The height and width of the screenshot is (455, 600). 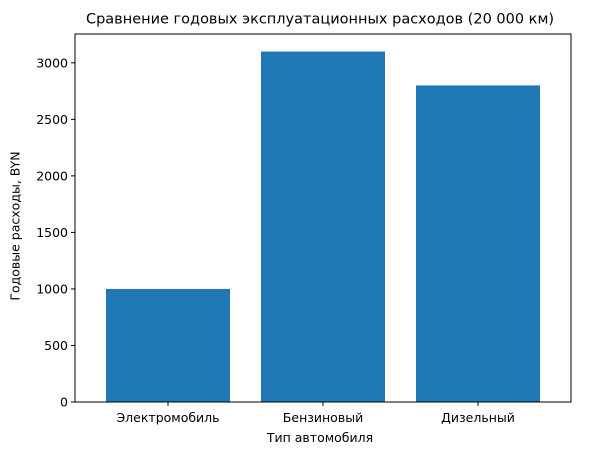 I want to click on x-axis: Электромобиль Бензиновый Дизельный, so click(x=315, y=413).